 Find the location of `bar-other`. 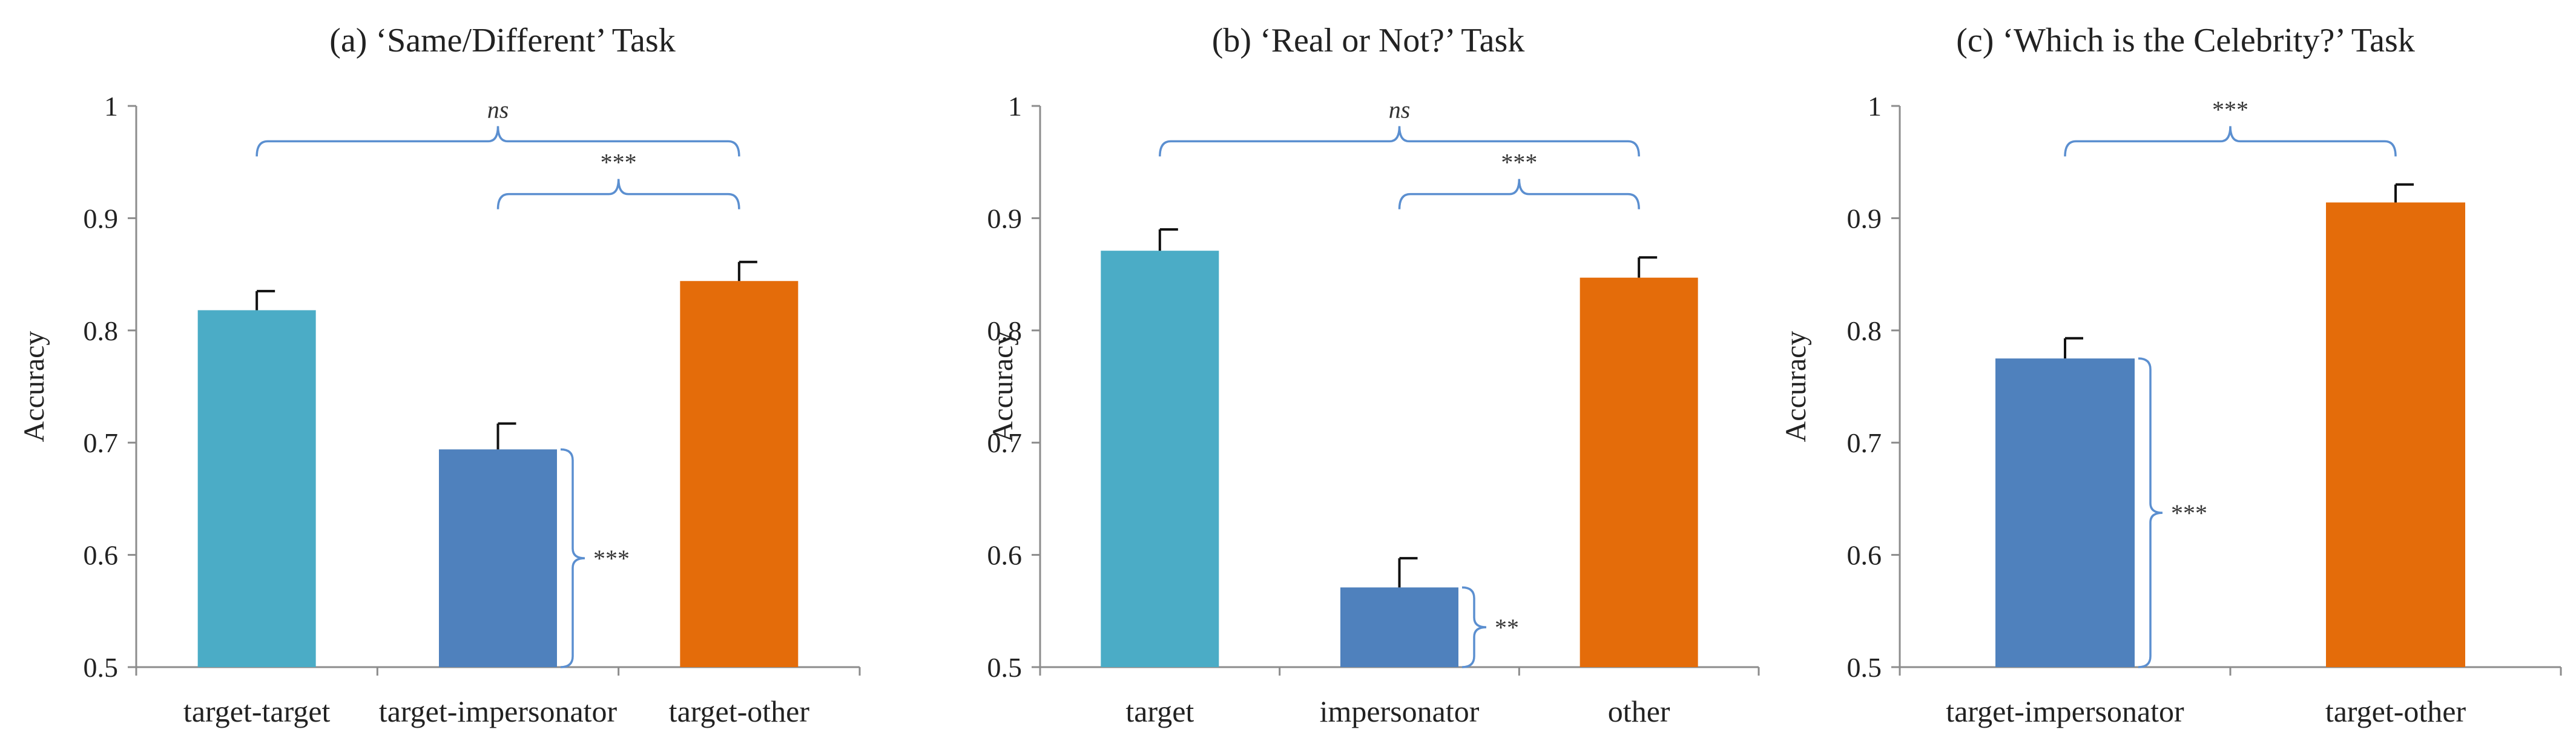

bar-other is located at coordinates (1639, 472).